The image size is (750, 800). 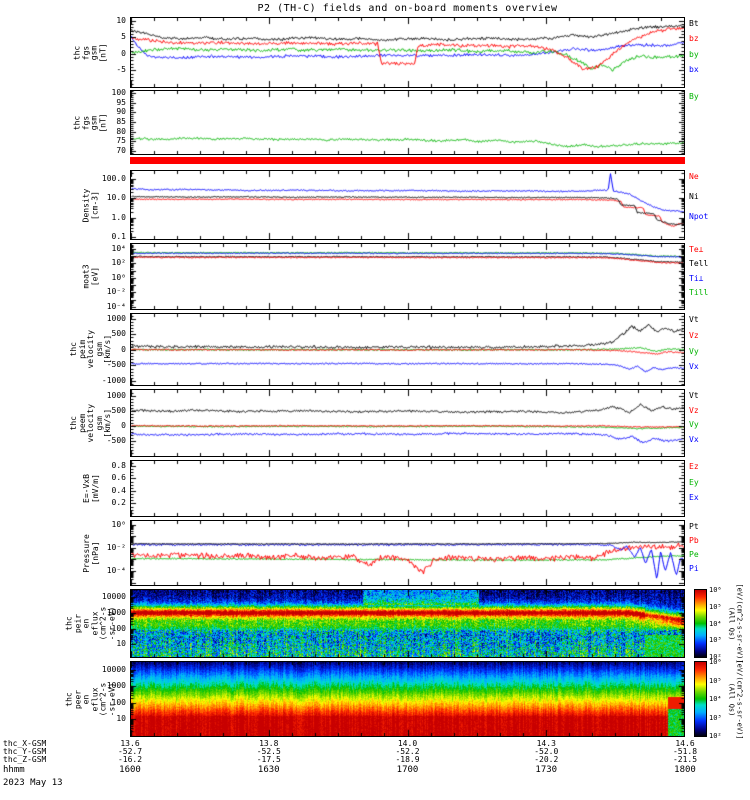 I want to click on ylabel-ele_spec: thc peer en eflux (cm^2-s -sr-eV), so click(x=91, y=699).